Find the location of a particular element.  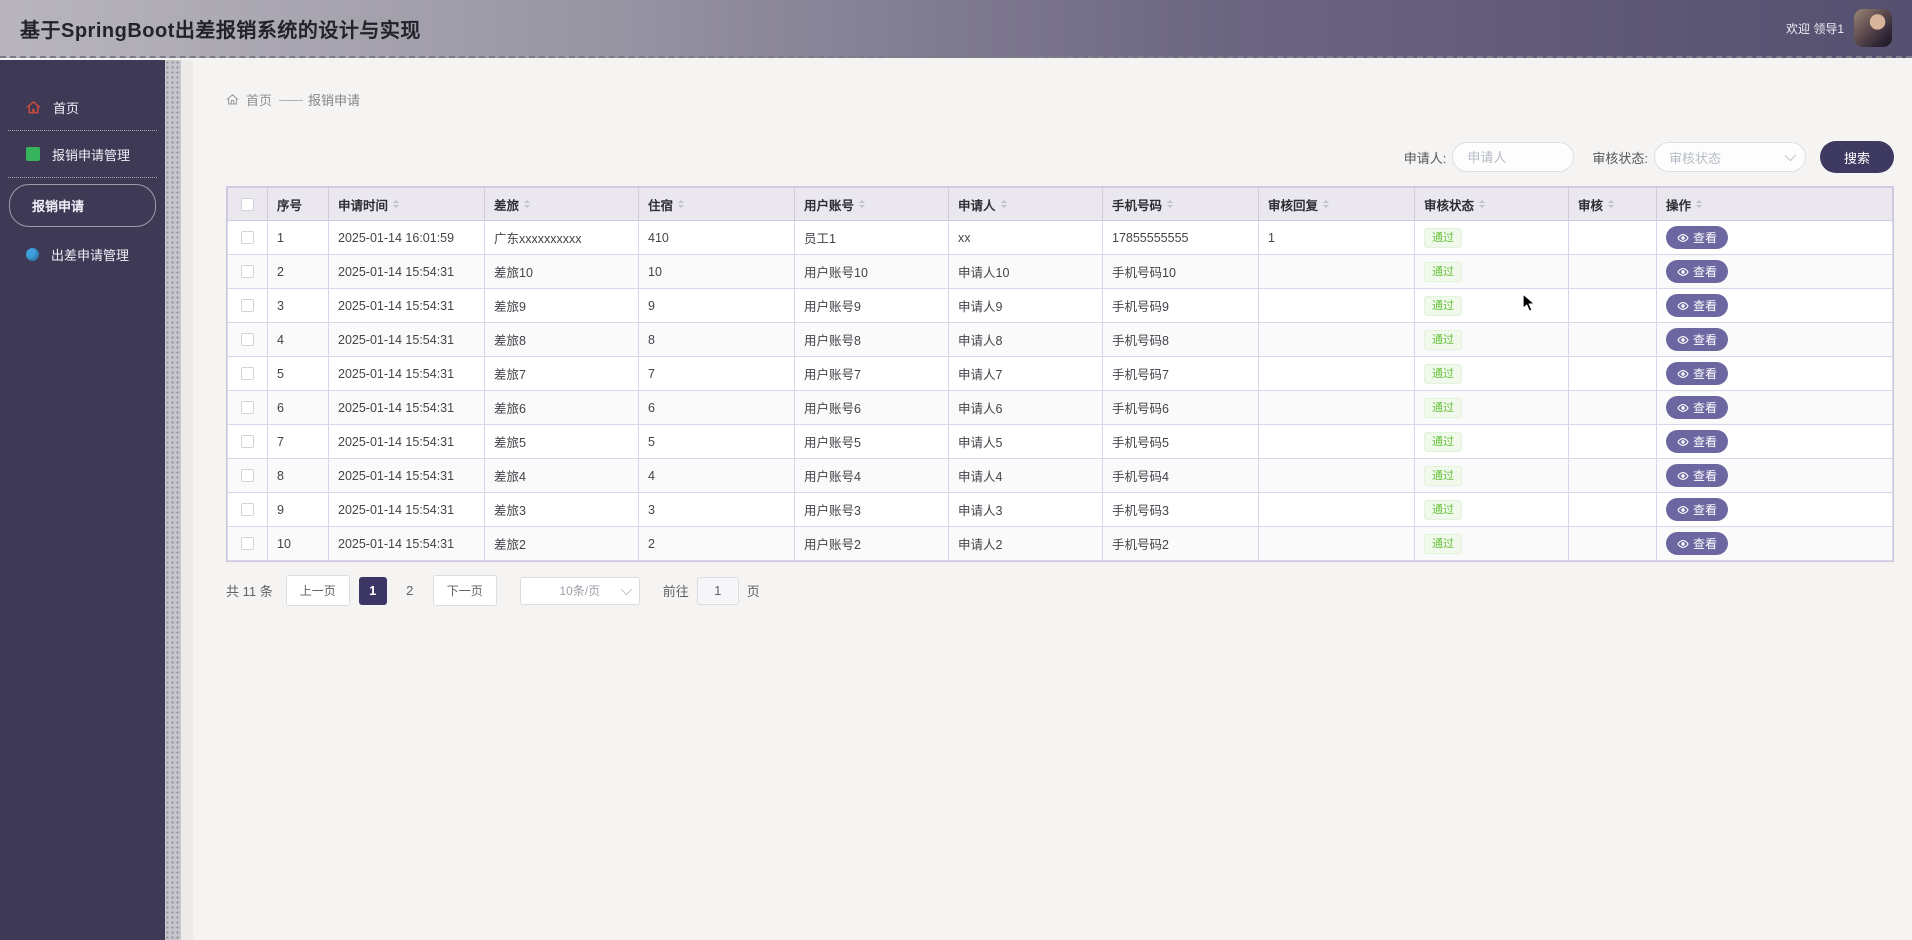

column-header-2: 申请时间 is located at coordinates (406, 204).